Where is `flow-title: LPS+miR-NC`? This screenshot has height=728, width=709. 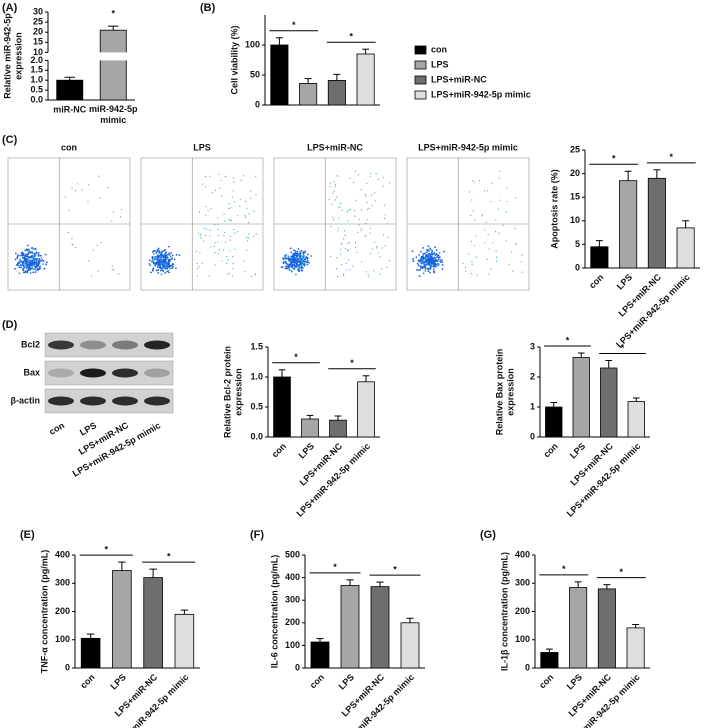 flow-title: LPS+miR-NC is located at coordinates (335, 147).